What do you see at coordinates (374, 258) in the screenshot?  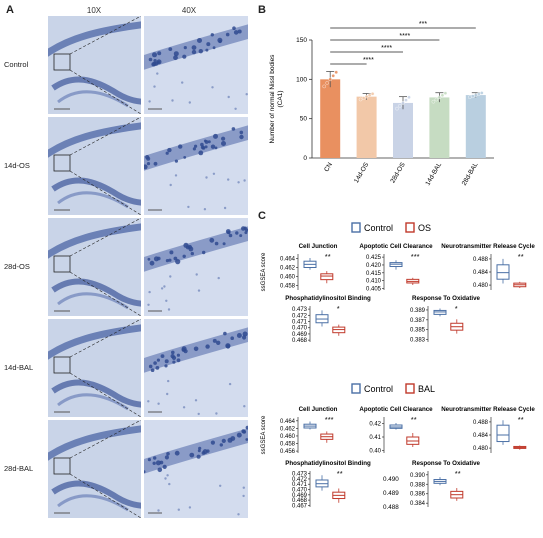 I see `y-tick-label: 0.425` at bounding box center [374, 258].